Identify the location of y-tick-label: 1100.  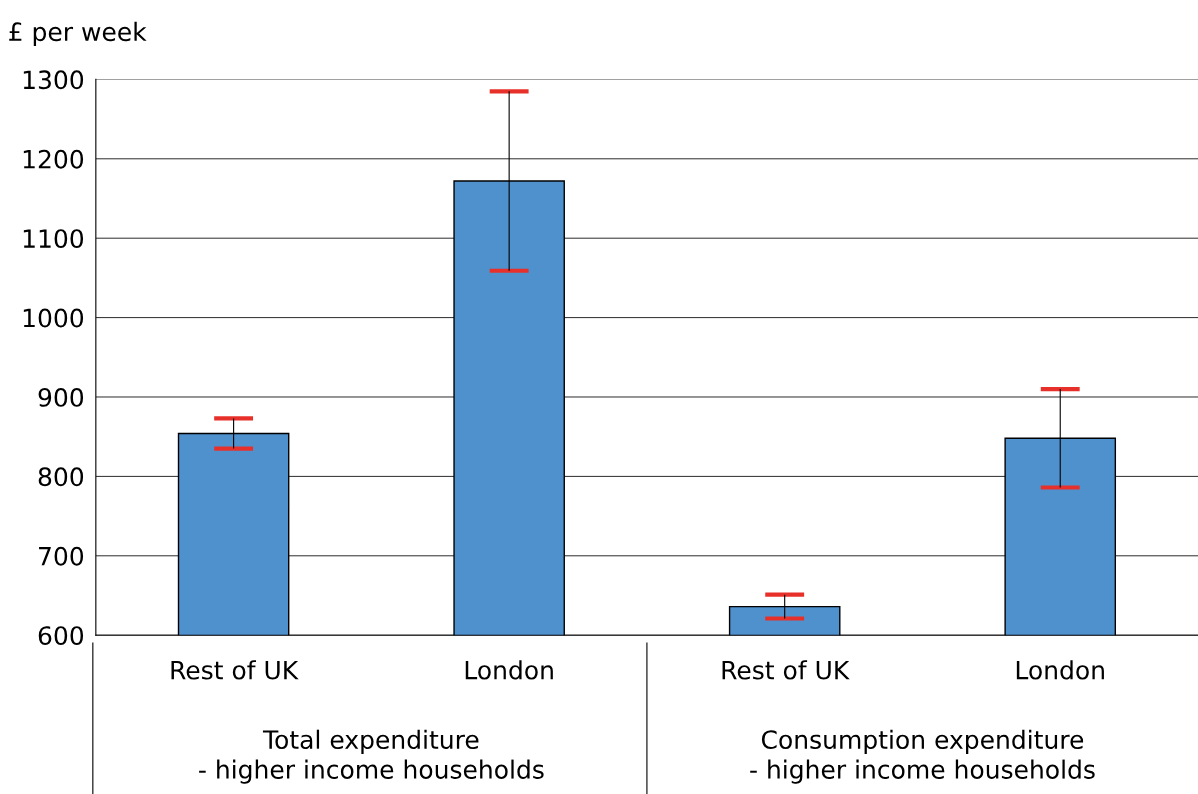
(53, 239).